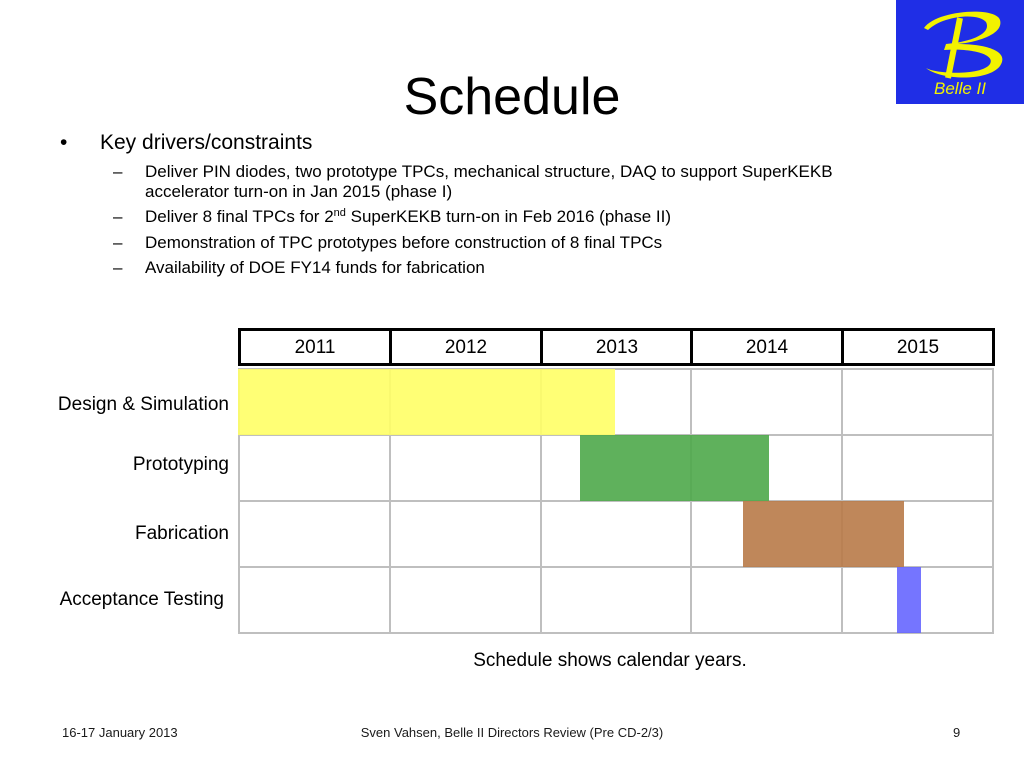  What do you see at coordinates (339, 213) in the screenshot?
I see `sub-item-2-superscript: nd` at bounding box center [339, 213].